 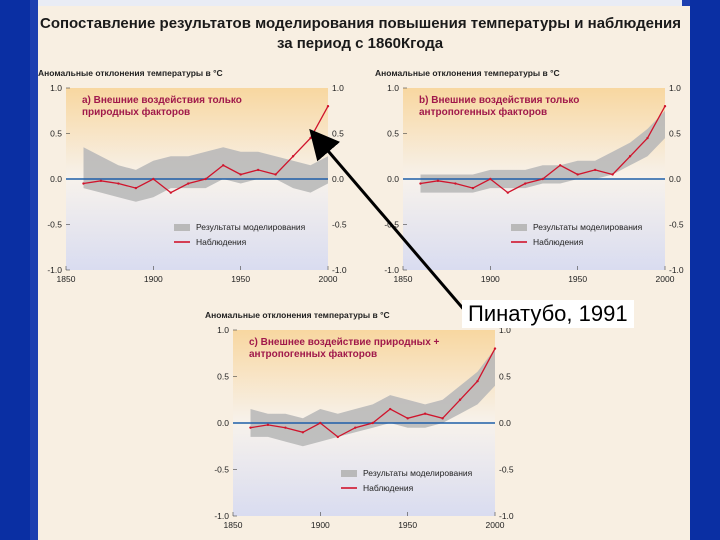 I want to click on model-range-band, so click(x=205, y=174).